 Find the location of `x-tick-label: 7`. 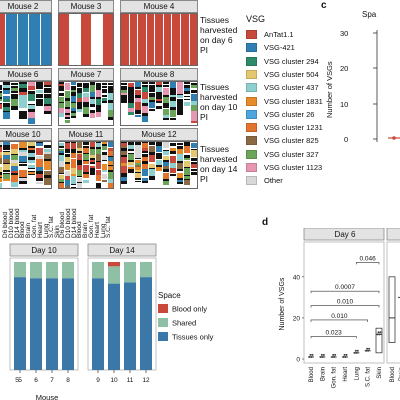

x-tick-label: 7 is located at coordinates (52, 380).